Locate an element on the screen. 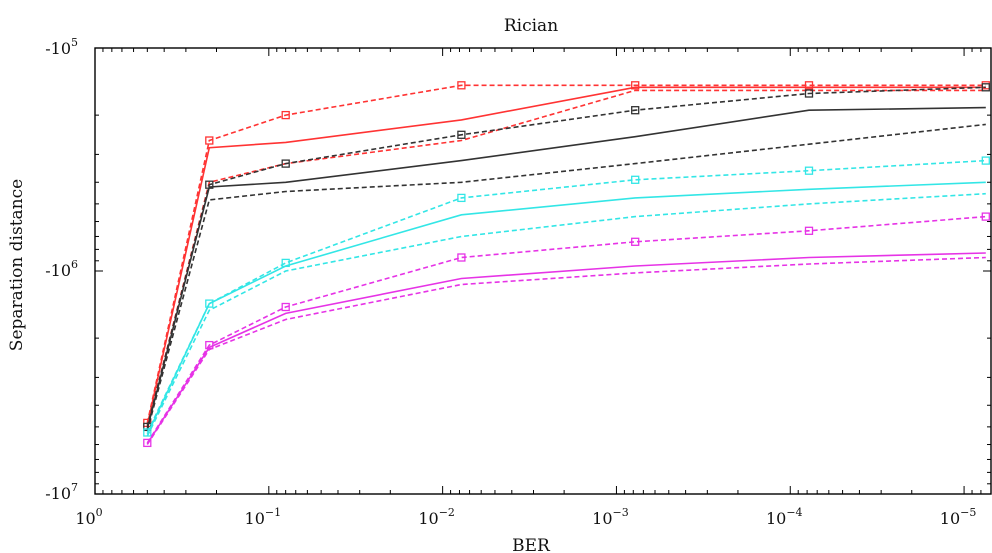 The width and height of the screenshot is (992, 553). x-tick-label: 10⁰ is located at coordinates (88, 517).